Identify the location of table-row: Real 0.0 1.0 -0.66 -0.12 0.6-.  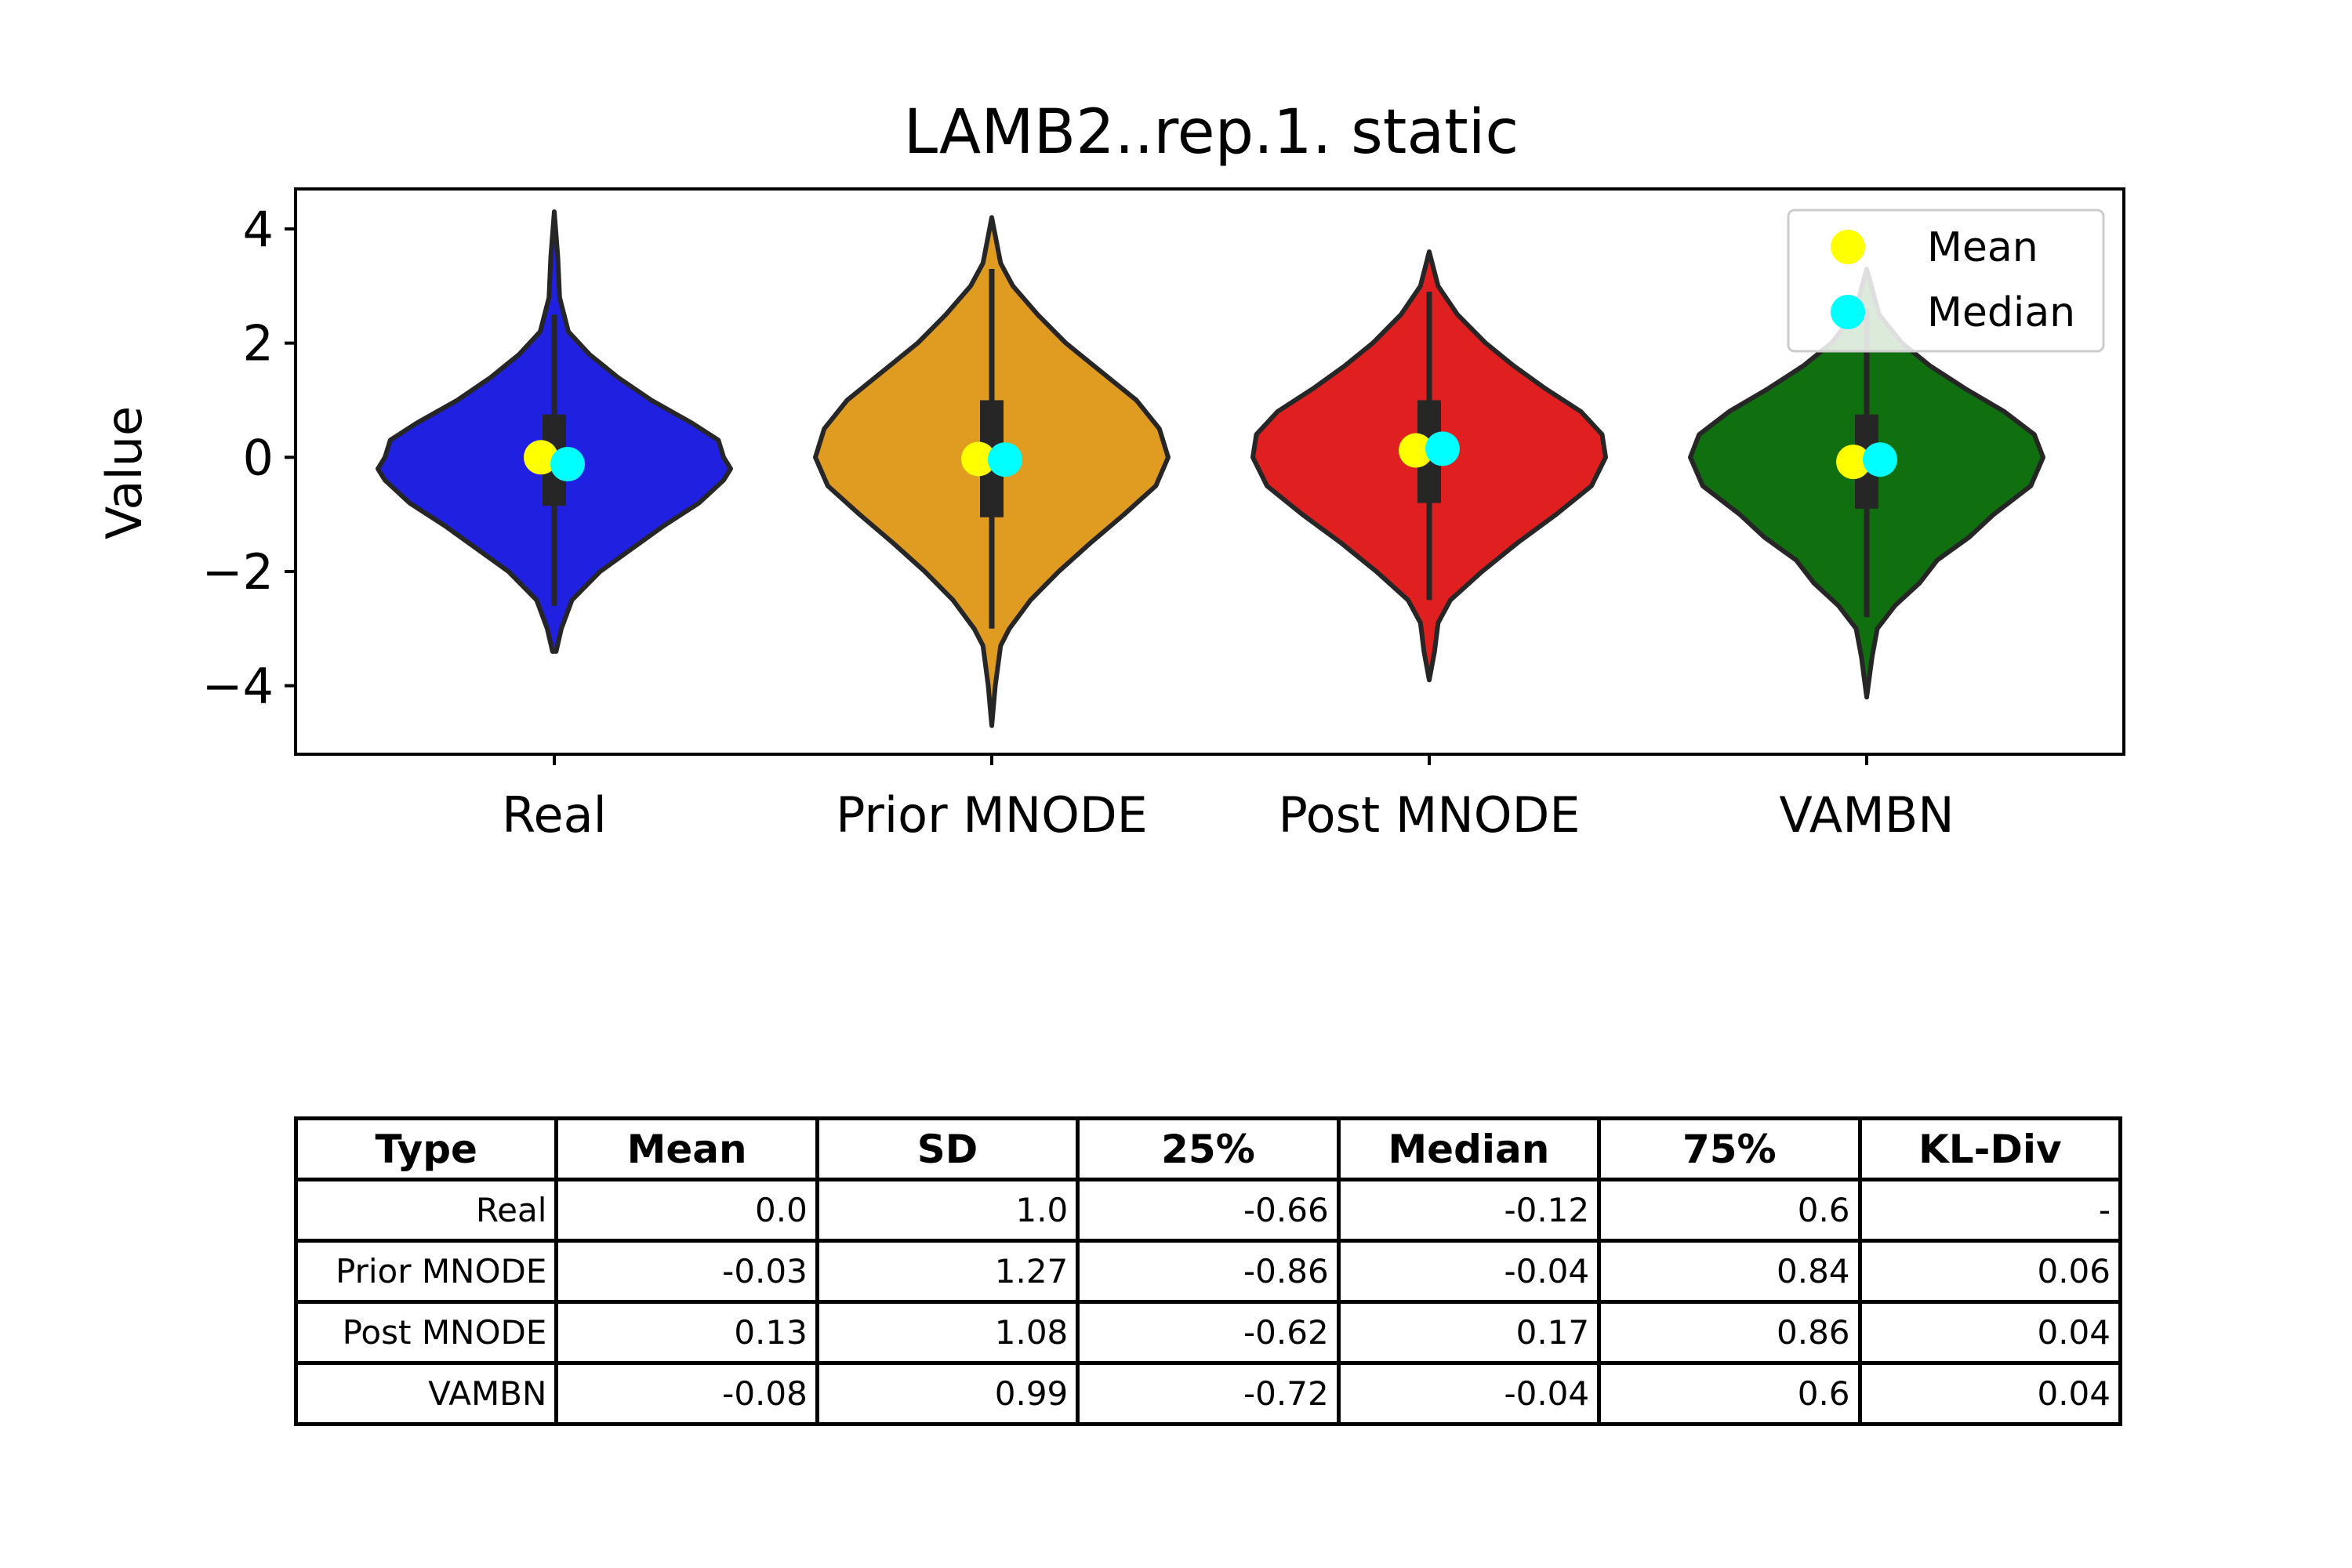
(1208, 1210).